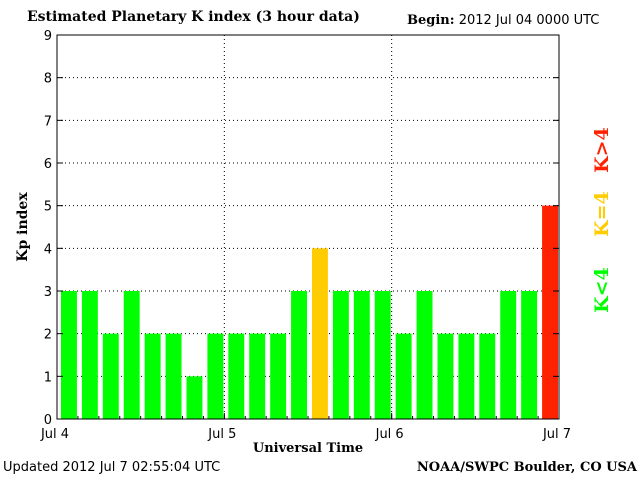  I want to click on begin-time: Begin: 2012 Jul 04 0000 UTC, so click(503, 20).